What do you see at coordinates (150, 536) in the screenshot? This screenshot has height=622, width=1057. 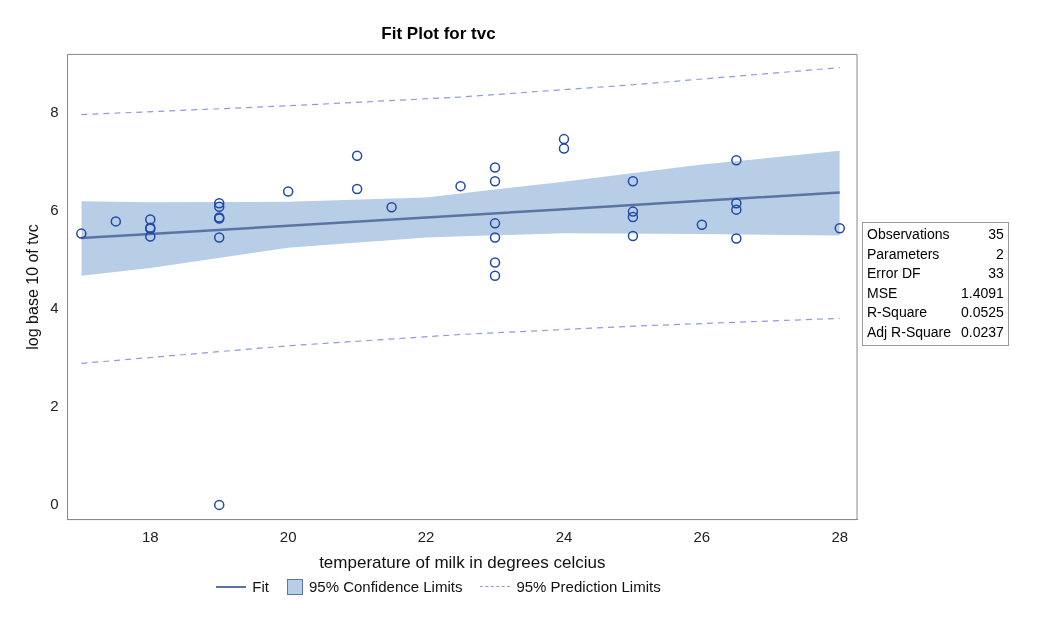 I see `x-tick-label: 18` at bounding box center [150, 536].